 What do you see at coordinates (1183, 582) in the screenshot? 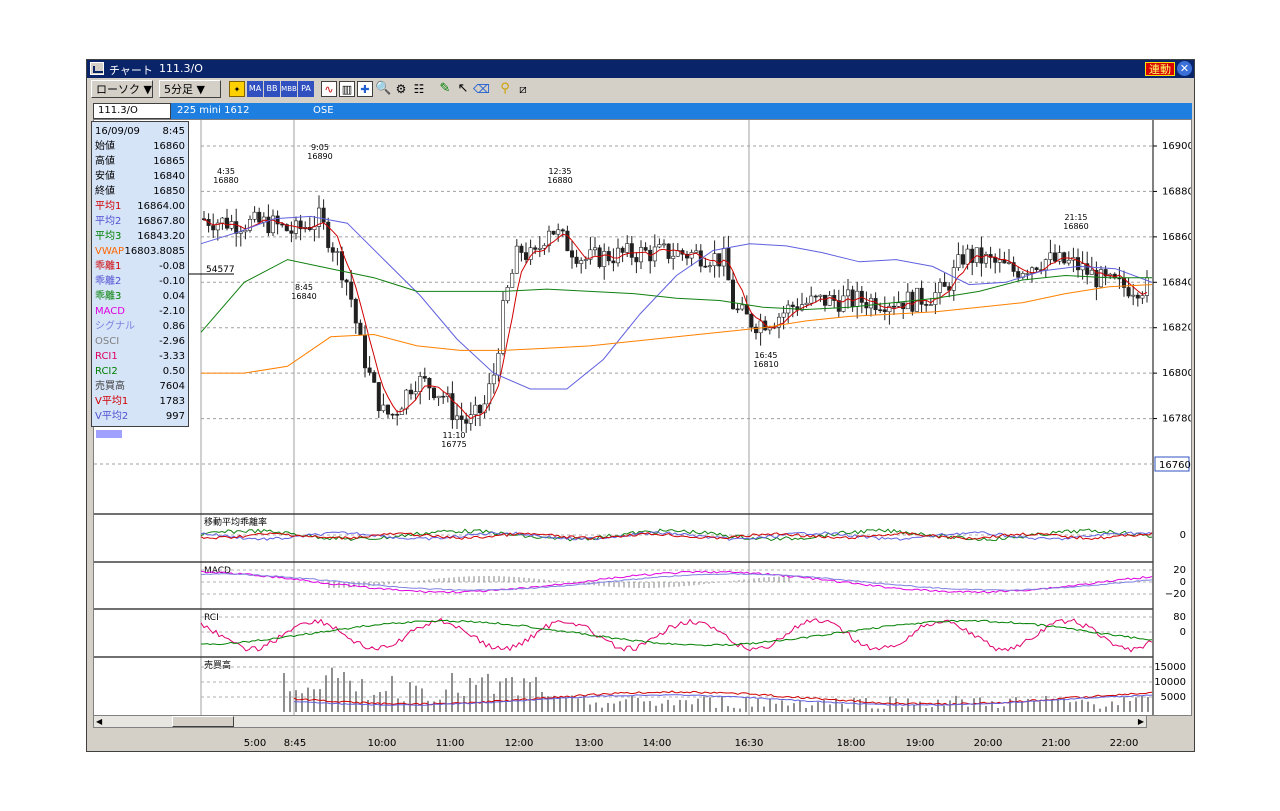
I see `subpanel-tick-label: 0` at bounding box center [1183, 582].